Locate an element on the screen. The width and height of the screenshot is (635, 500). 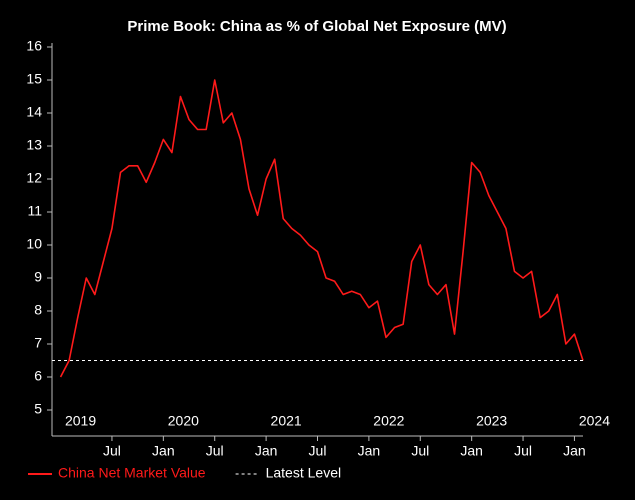
legend-label: China Net Market Value is located at coordinates (132, 473).